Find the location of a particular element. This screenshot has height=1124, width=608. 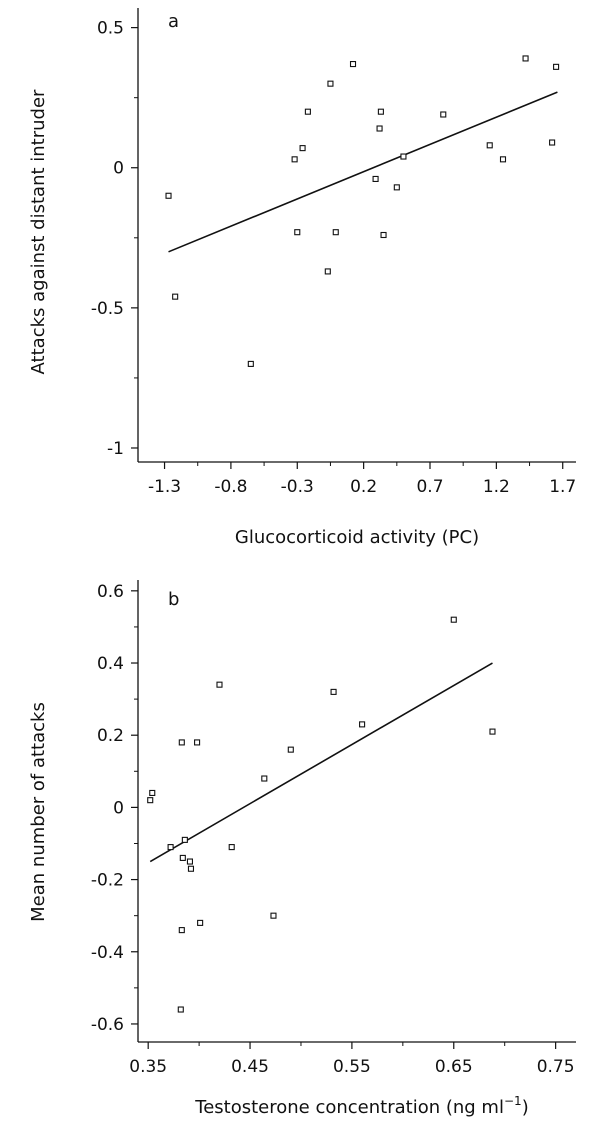

panel-a-x-tick-label: -0.8 is located at coordinates (230, 487).